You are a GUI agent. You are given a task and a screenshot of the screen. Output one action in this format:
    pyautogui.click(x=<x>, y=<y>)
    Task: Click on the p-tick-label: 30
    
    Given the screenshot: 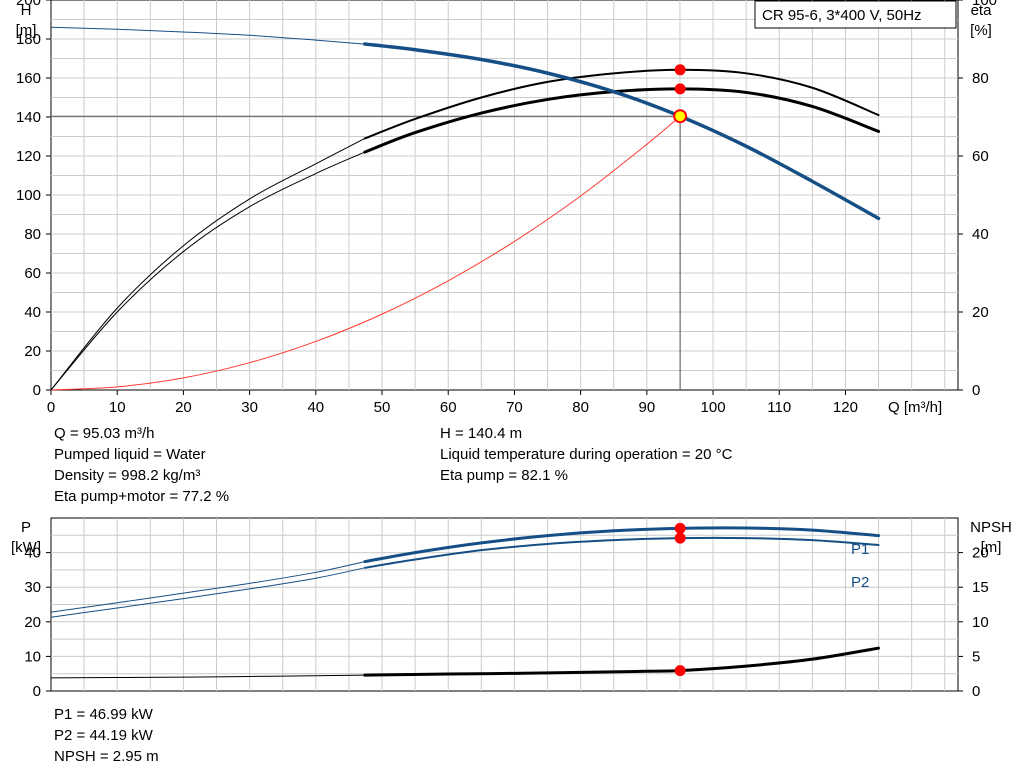 What is the action you would take?
    pyautogui.click(x=32, y=587)
    